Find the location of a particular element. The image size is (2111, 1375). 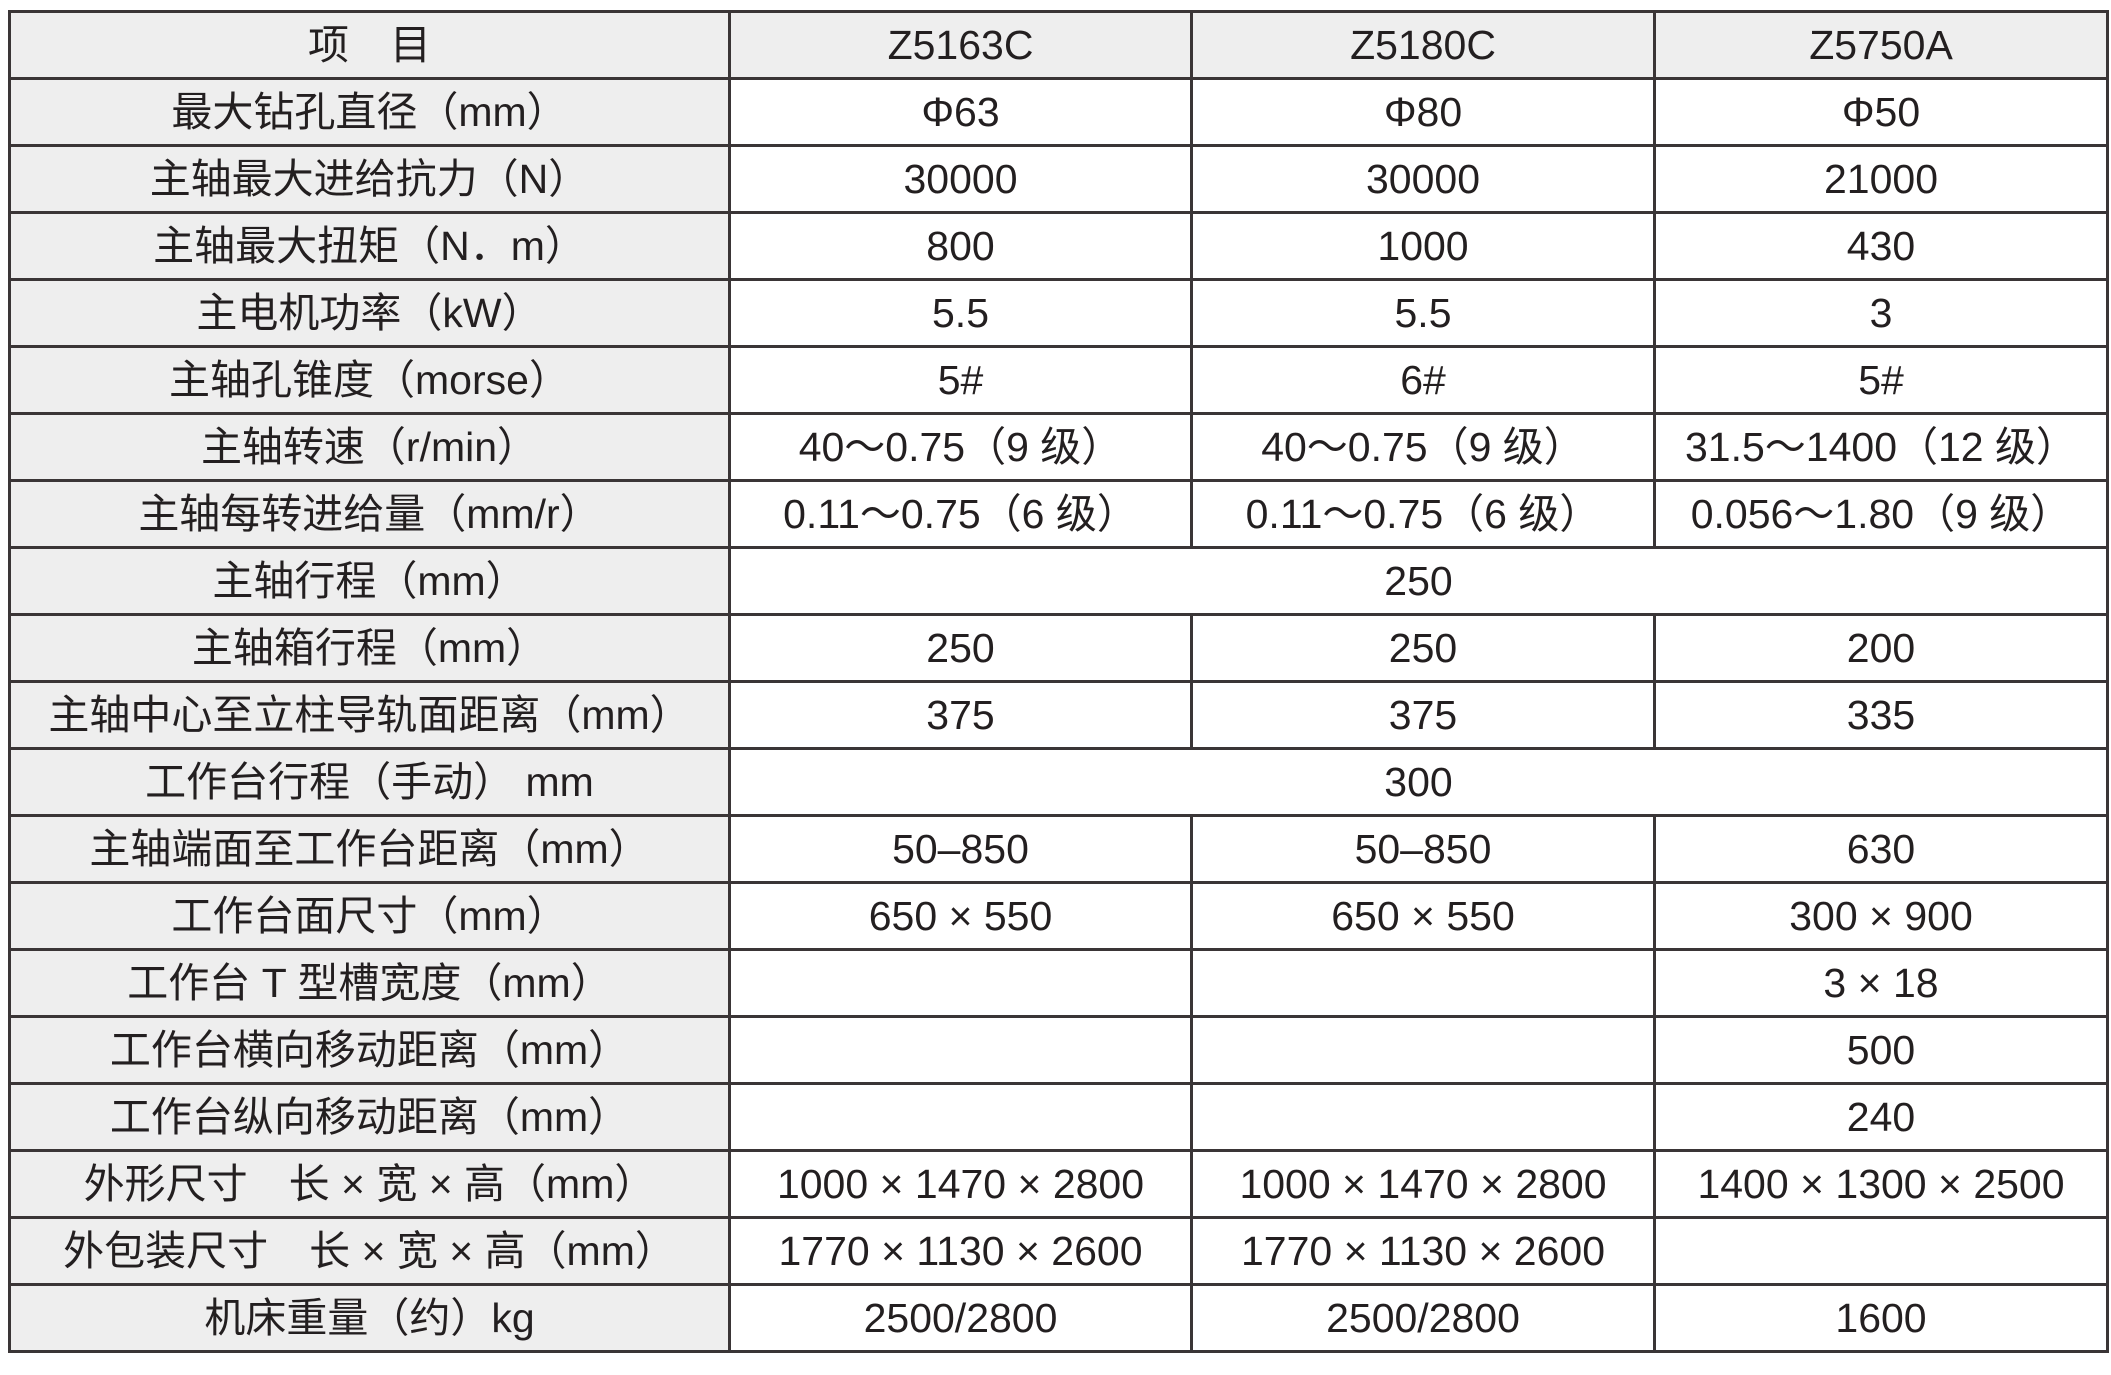

value-cell: 1000 is located at coordinates (1423, 246).